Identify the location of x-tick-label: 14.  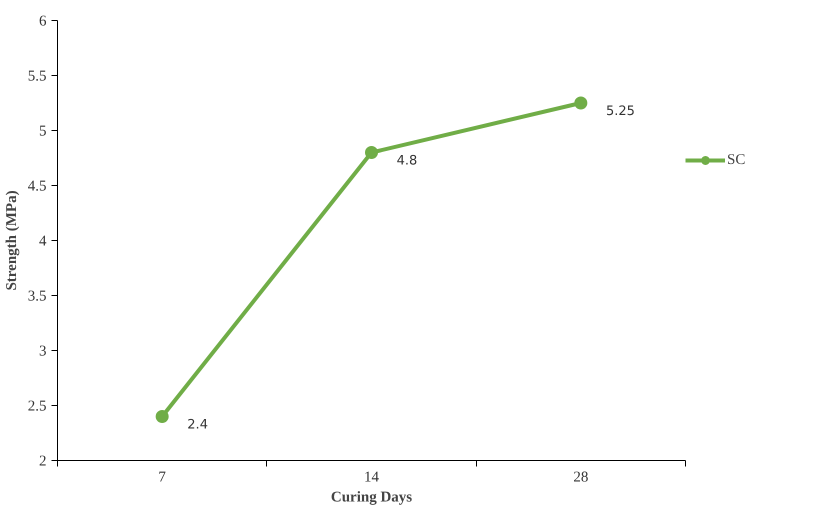
(372, 478).